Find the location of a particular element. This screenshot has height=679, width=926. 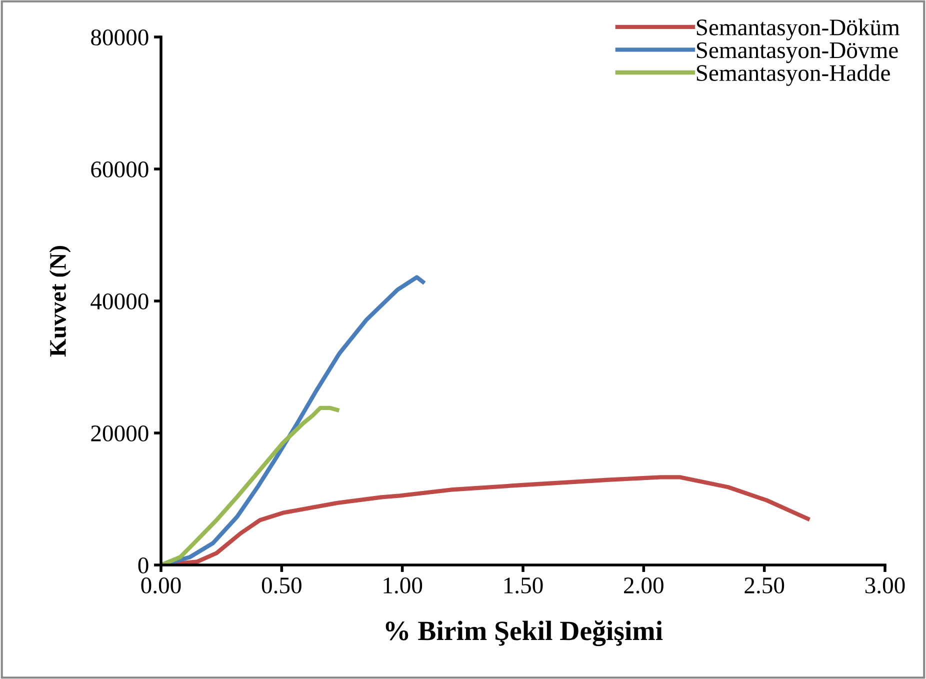

x-tick-label: 1.00 is located at coordinates (403, 585).